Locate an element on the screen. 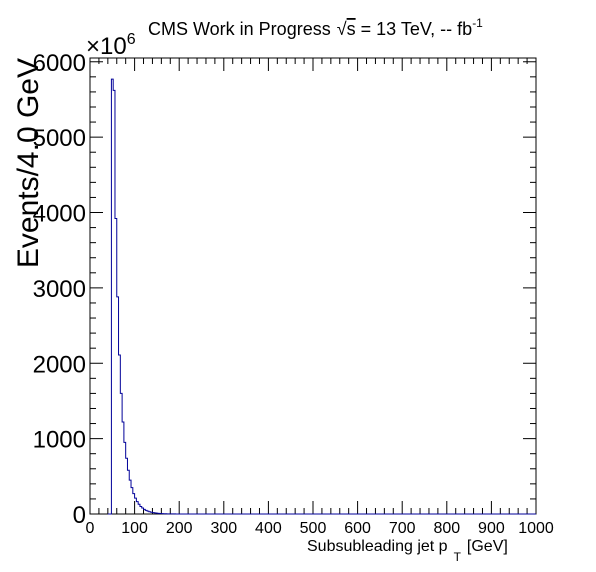  chart-title: CMS Work in Progress √s = 13 TeV, -- fb-1 is located at coordinates (315, 27).